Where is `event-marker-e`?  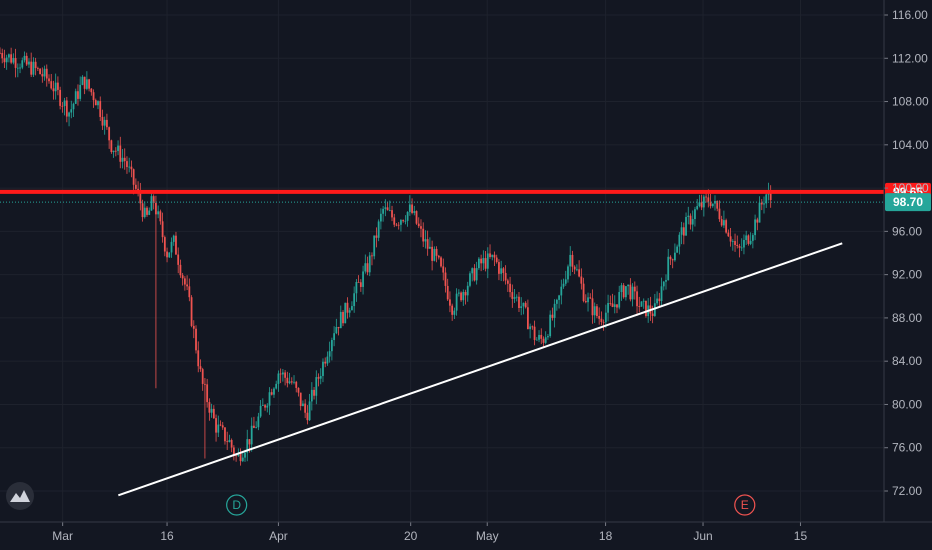 event-marker-e is located at coordinates (745, 505).